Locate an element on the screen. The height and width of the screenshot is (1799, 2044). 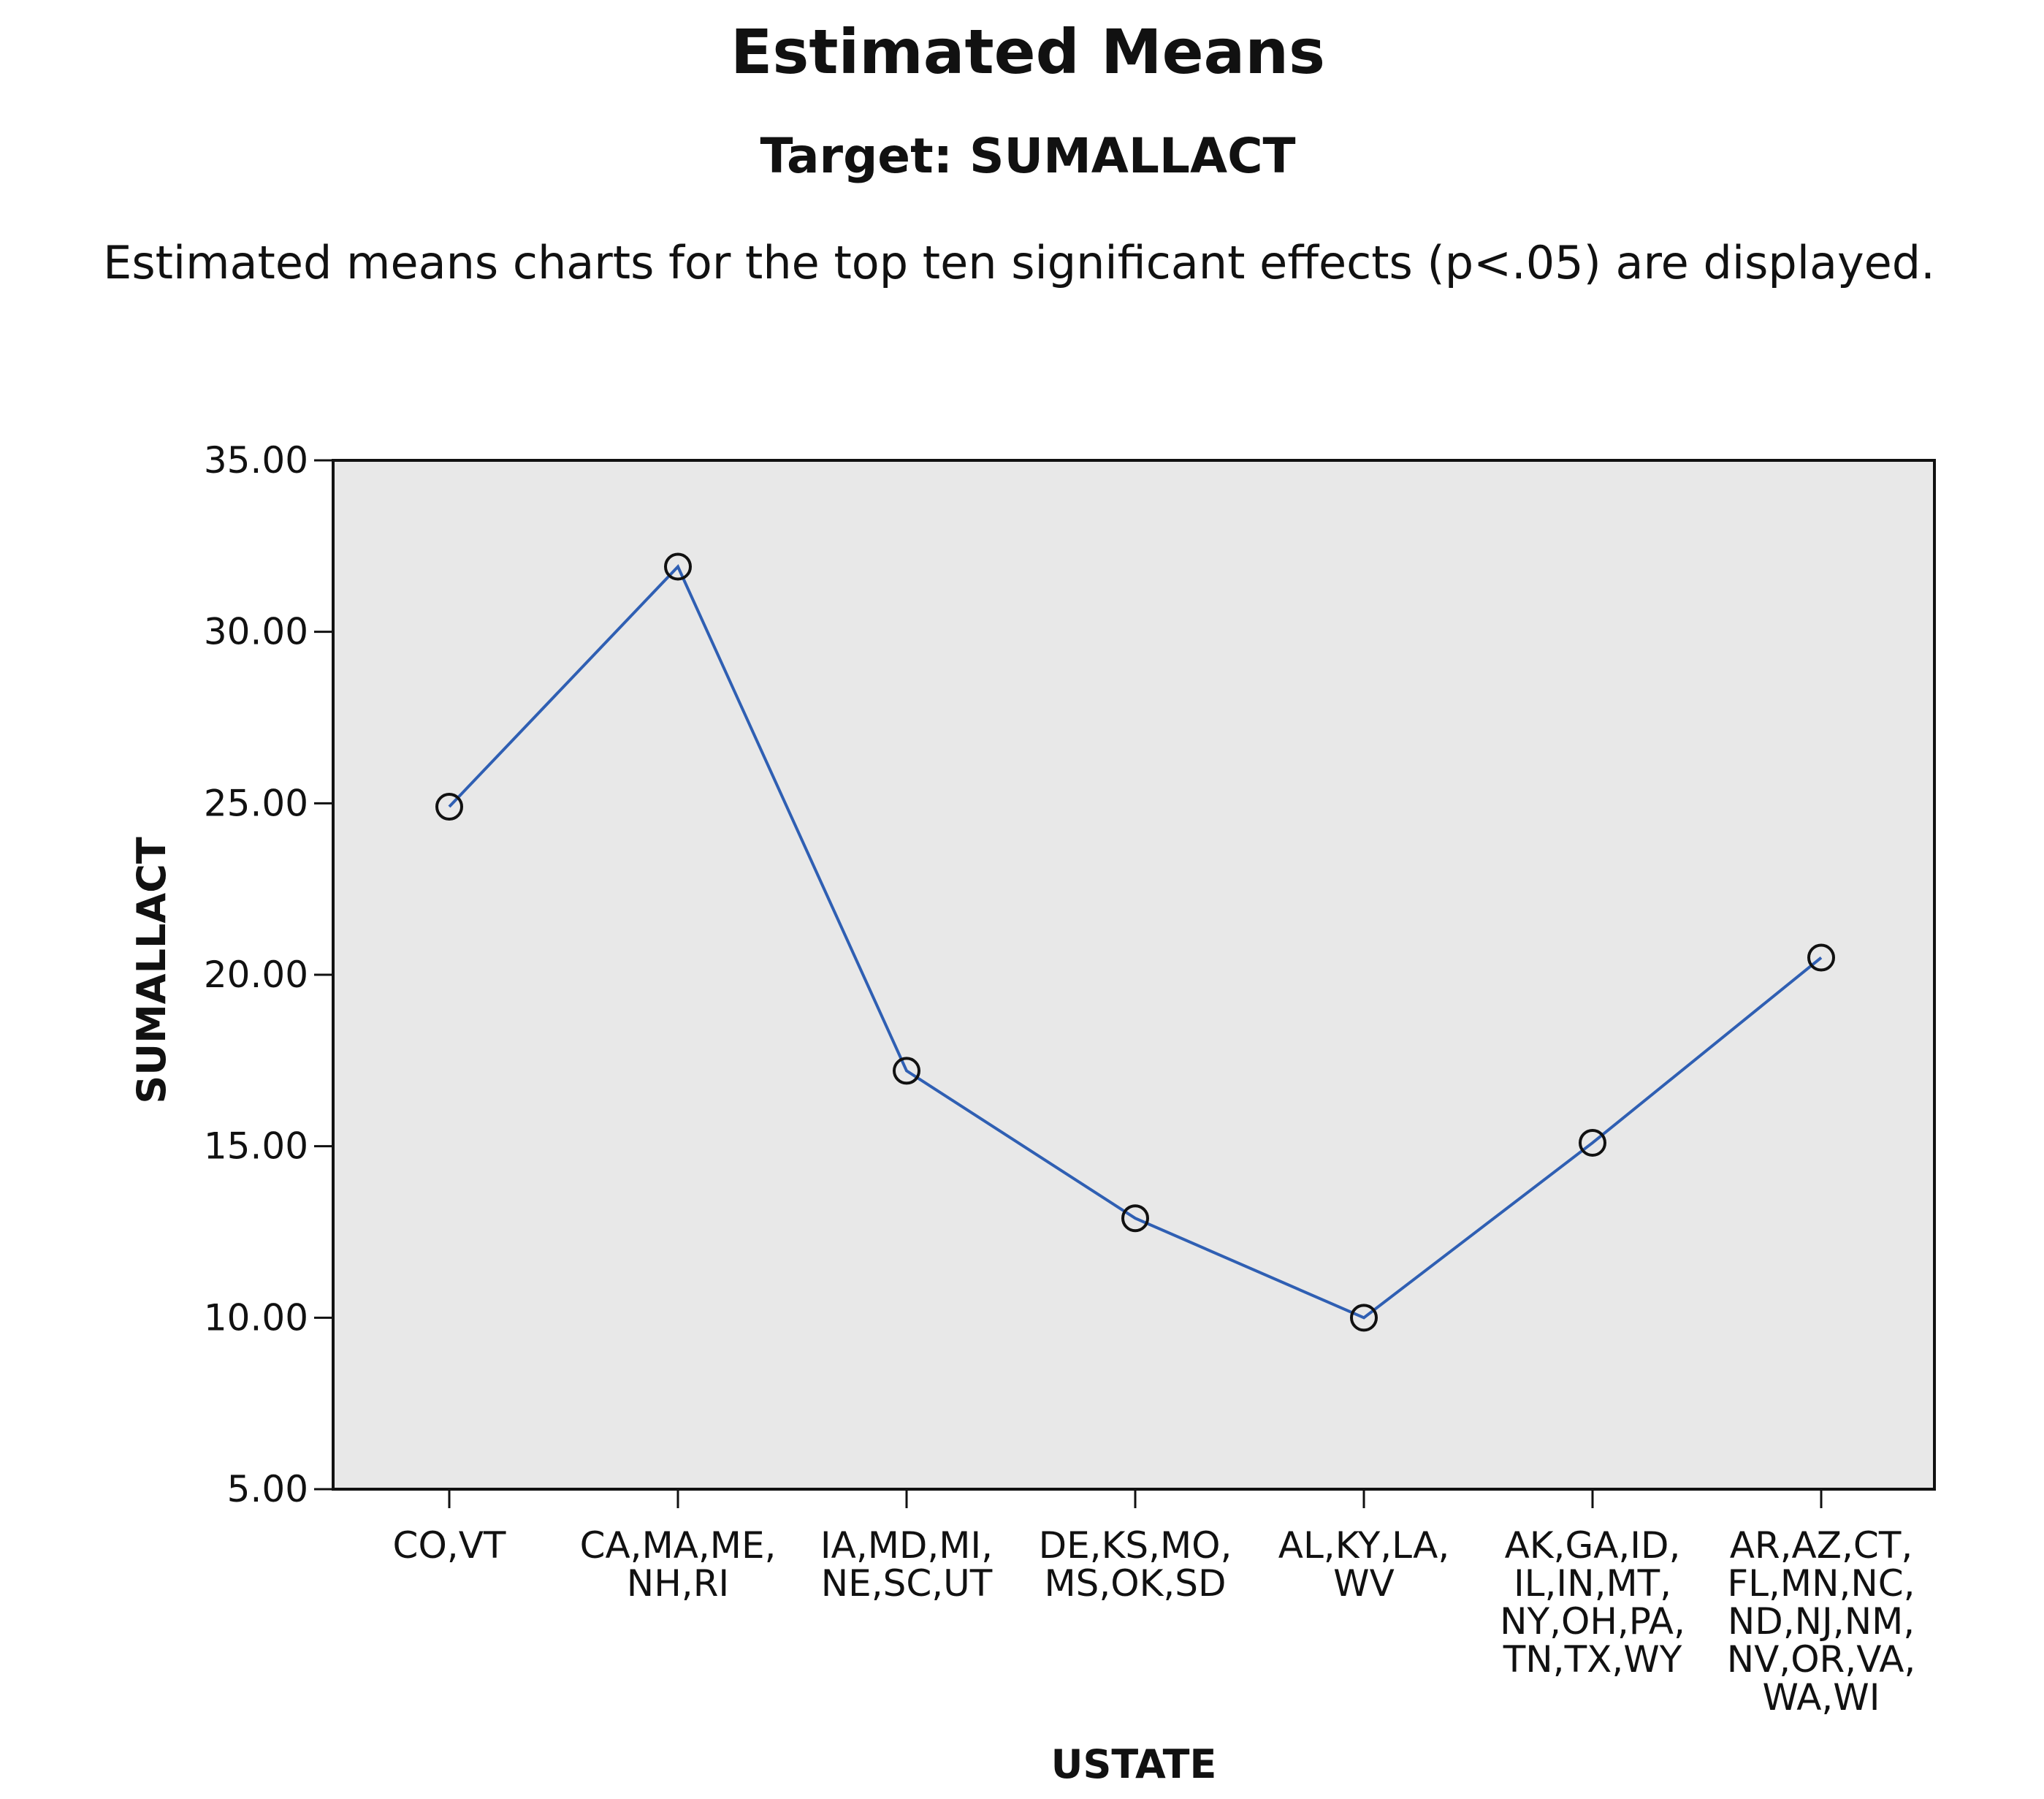
x-tick-label: DE,KS,MO, is located at coordinates (1135, 1546).